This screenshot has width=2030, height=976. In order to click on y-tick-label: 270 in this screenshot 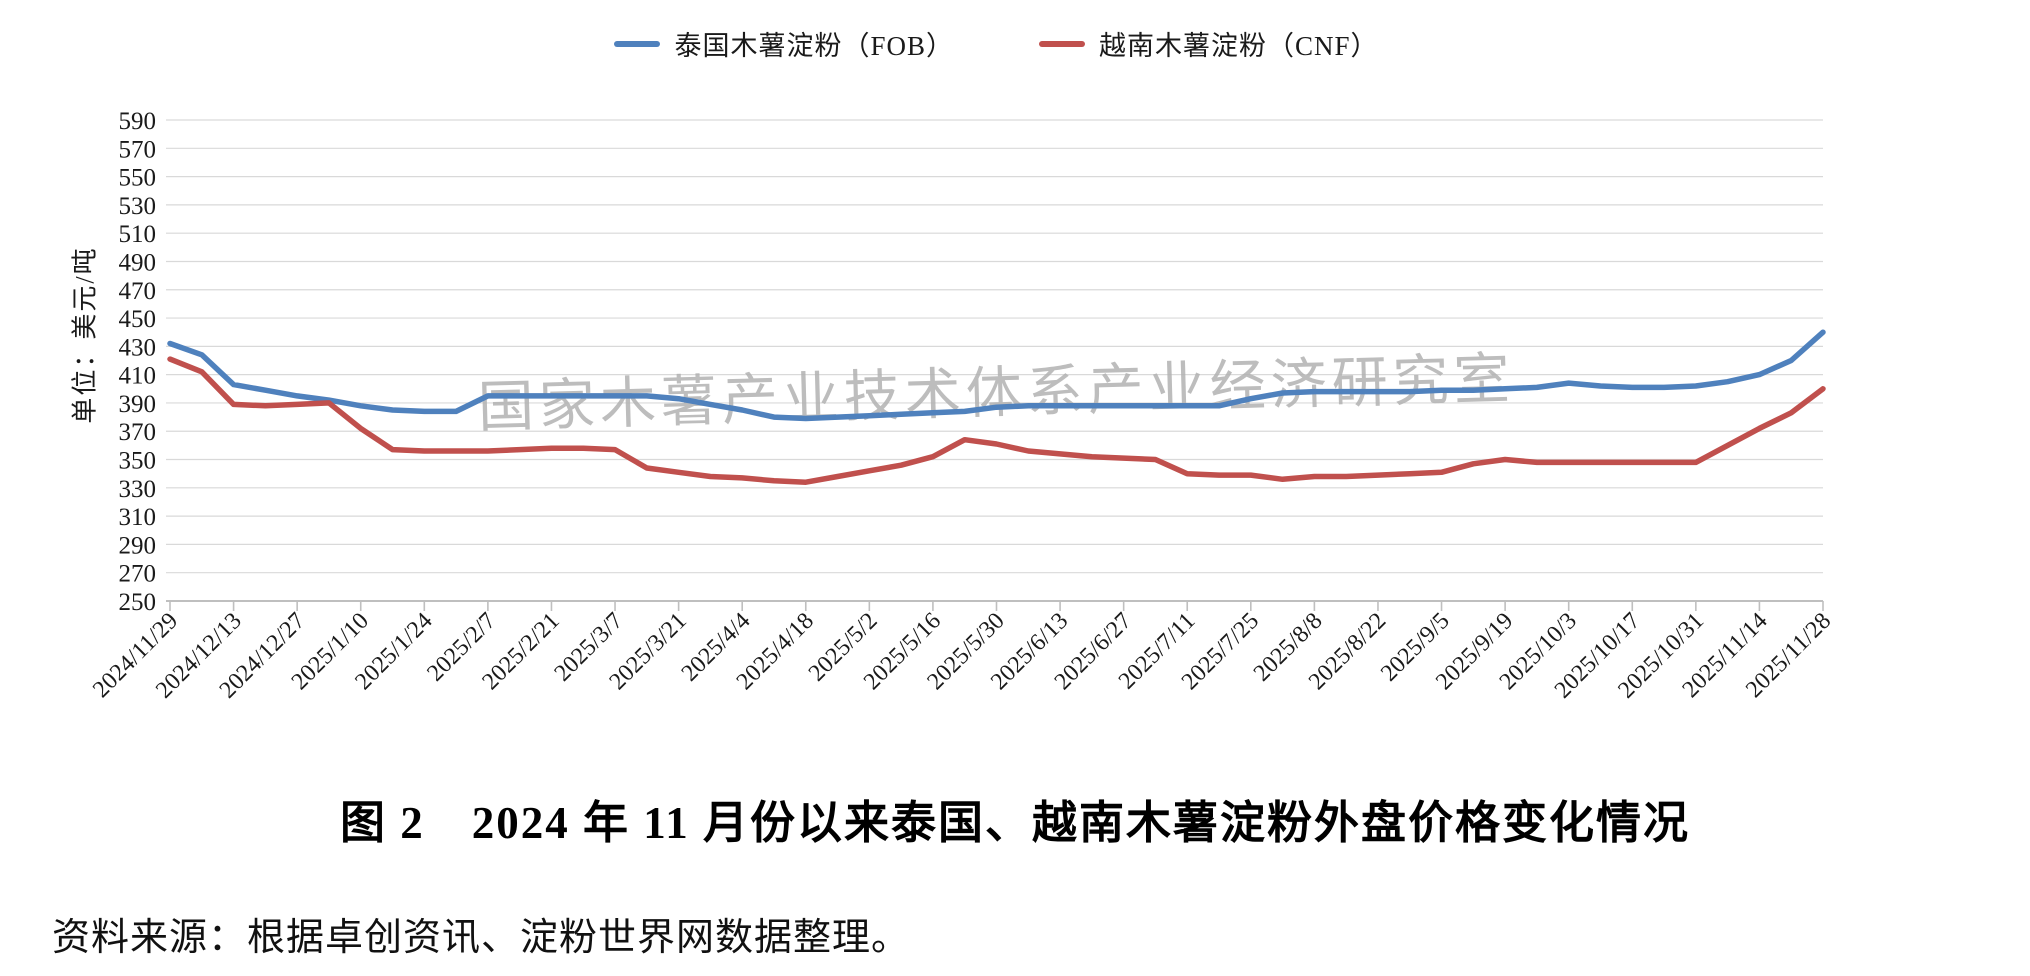, I will do `click(138, 574)`.